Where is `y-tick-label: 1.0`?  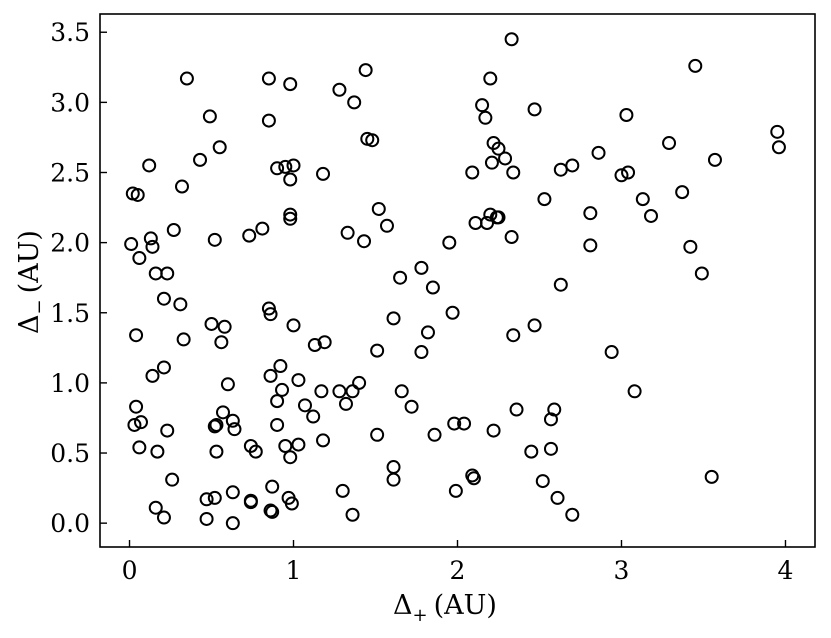
y-tick-label: 1.0 is located at coordinates (70, 383).